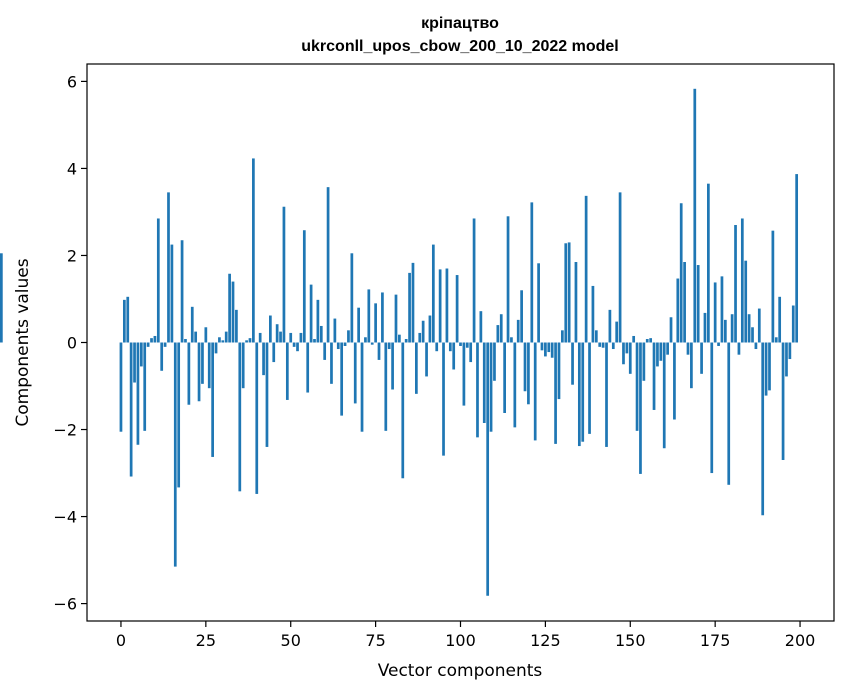 This screenshot has height=696, width=847. Describe the element at coordinates (545, 640) in the screenshot. I see `x-tick-label: 125` at that location.